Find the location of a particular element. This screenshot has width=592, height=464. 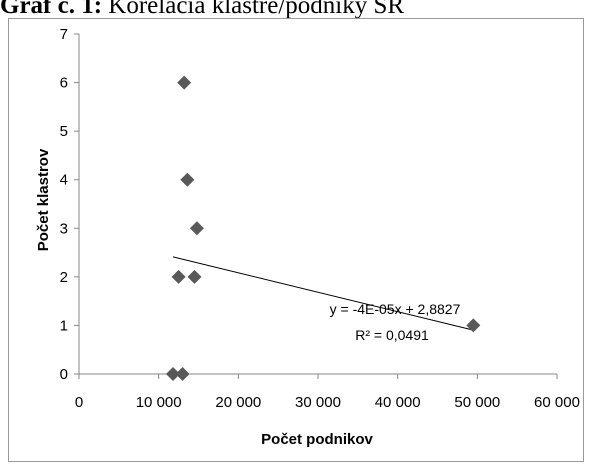

chart-title: Graf č. 1: Korelácia klastre/podniky SR is located at coordinates (296, 10).